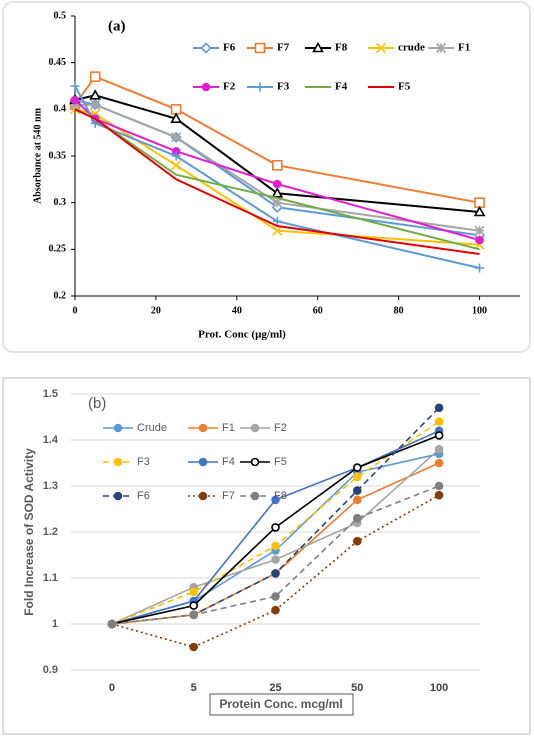 This screenshot has width=534, height=738. I want to click on x-tick-label: 5, so click(194, 688).